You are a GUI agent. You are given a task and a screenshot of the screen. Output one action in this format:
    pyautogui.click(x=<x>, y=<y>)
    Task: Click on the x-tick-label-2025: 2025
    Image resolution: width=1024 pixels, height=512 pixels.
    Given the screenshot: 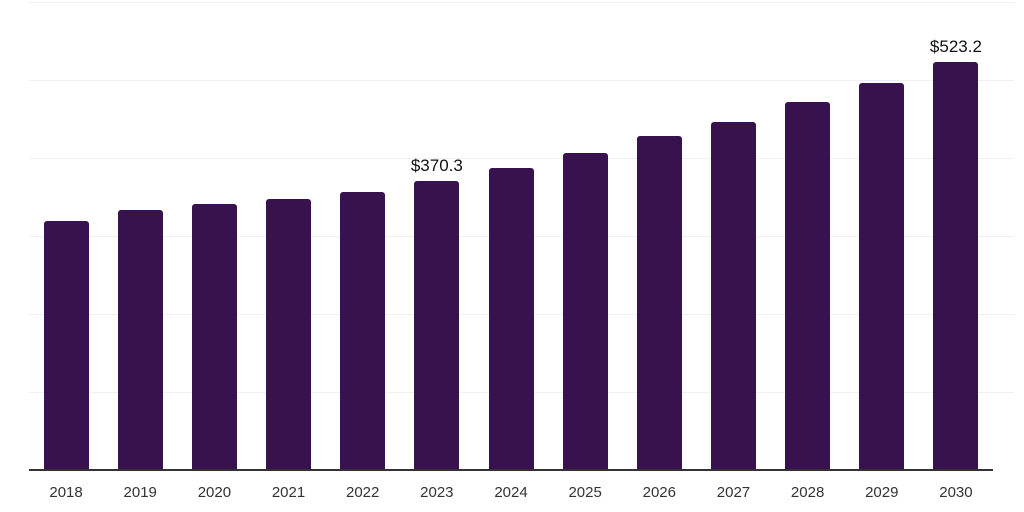 What is the action you would take?
    pyautogui.click(x=585, y=492)
    